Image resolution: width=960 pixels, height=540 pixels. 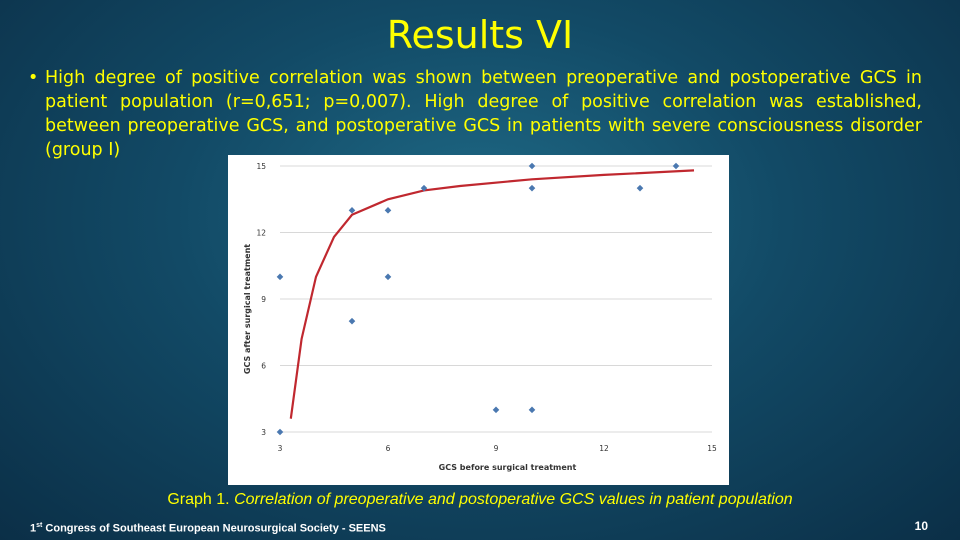 I want to click on y-axis-label: GCS after surgical treatment, so click(x=247, y=309).